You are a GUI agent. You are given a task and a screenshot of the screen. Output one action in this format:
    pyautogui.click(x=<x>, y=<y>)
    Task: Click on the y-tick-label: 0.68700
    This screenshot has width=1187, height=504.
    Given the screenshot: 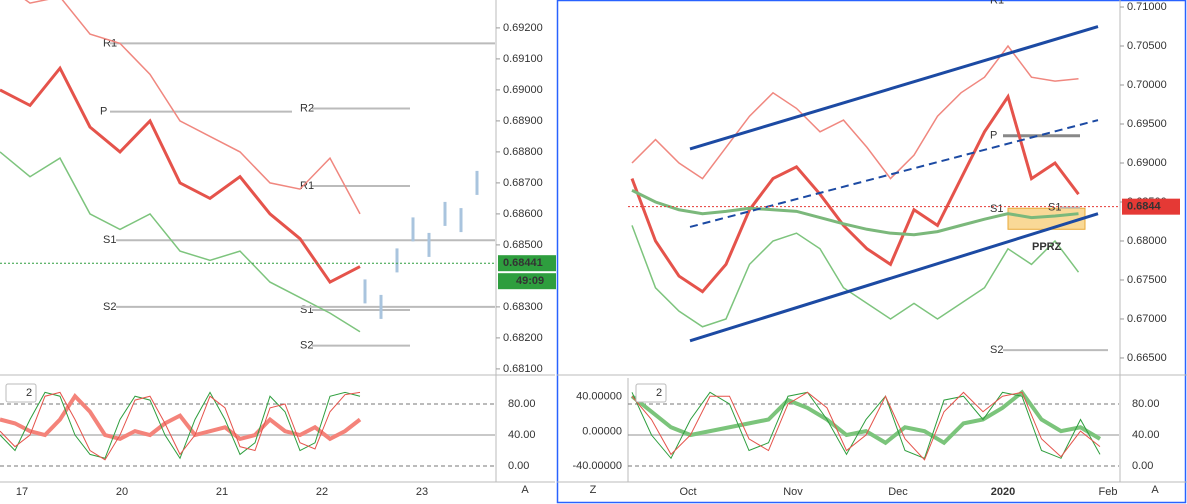 What is the action you would take?
    pyautogui.click(x=523, y=183)
    